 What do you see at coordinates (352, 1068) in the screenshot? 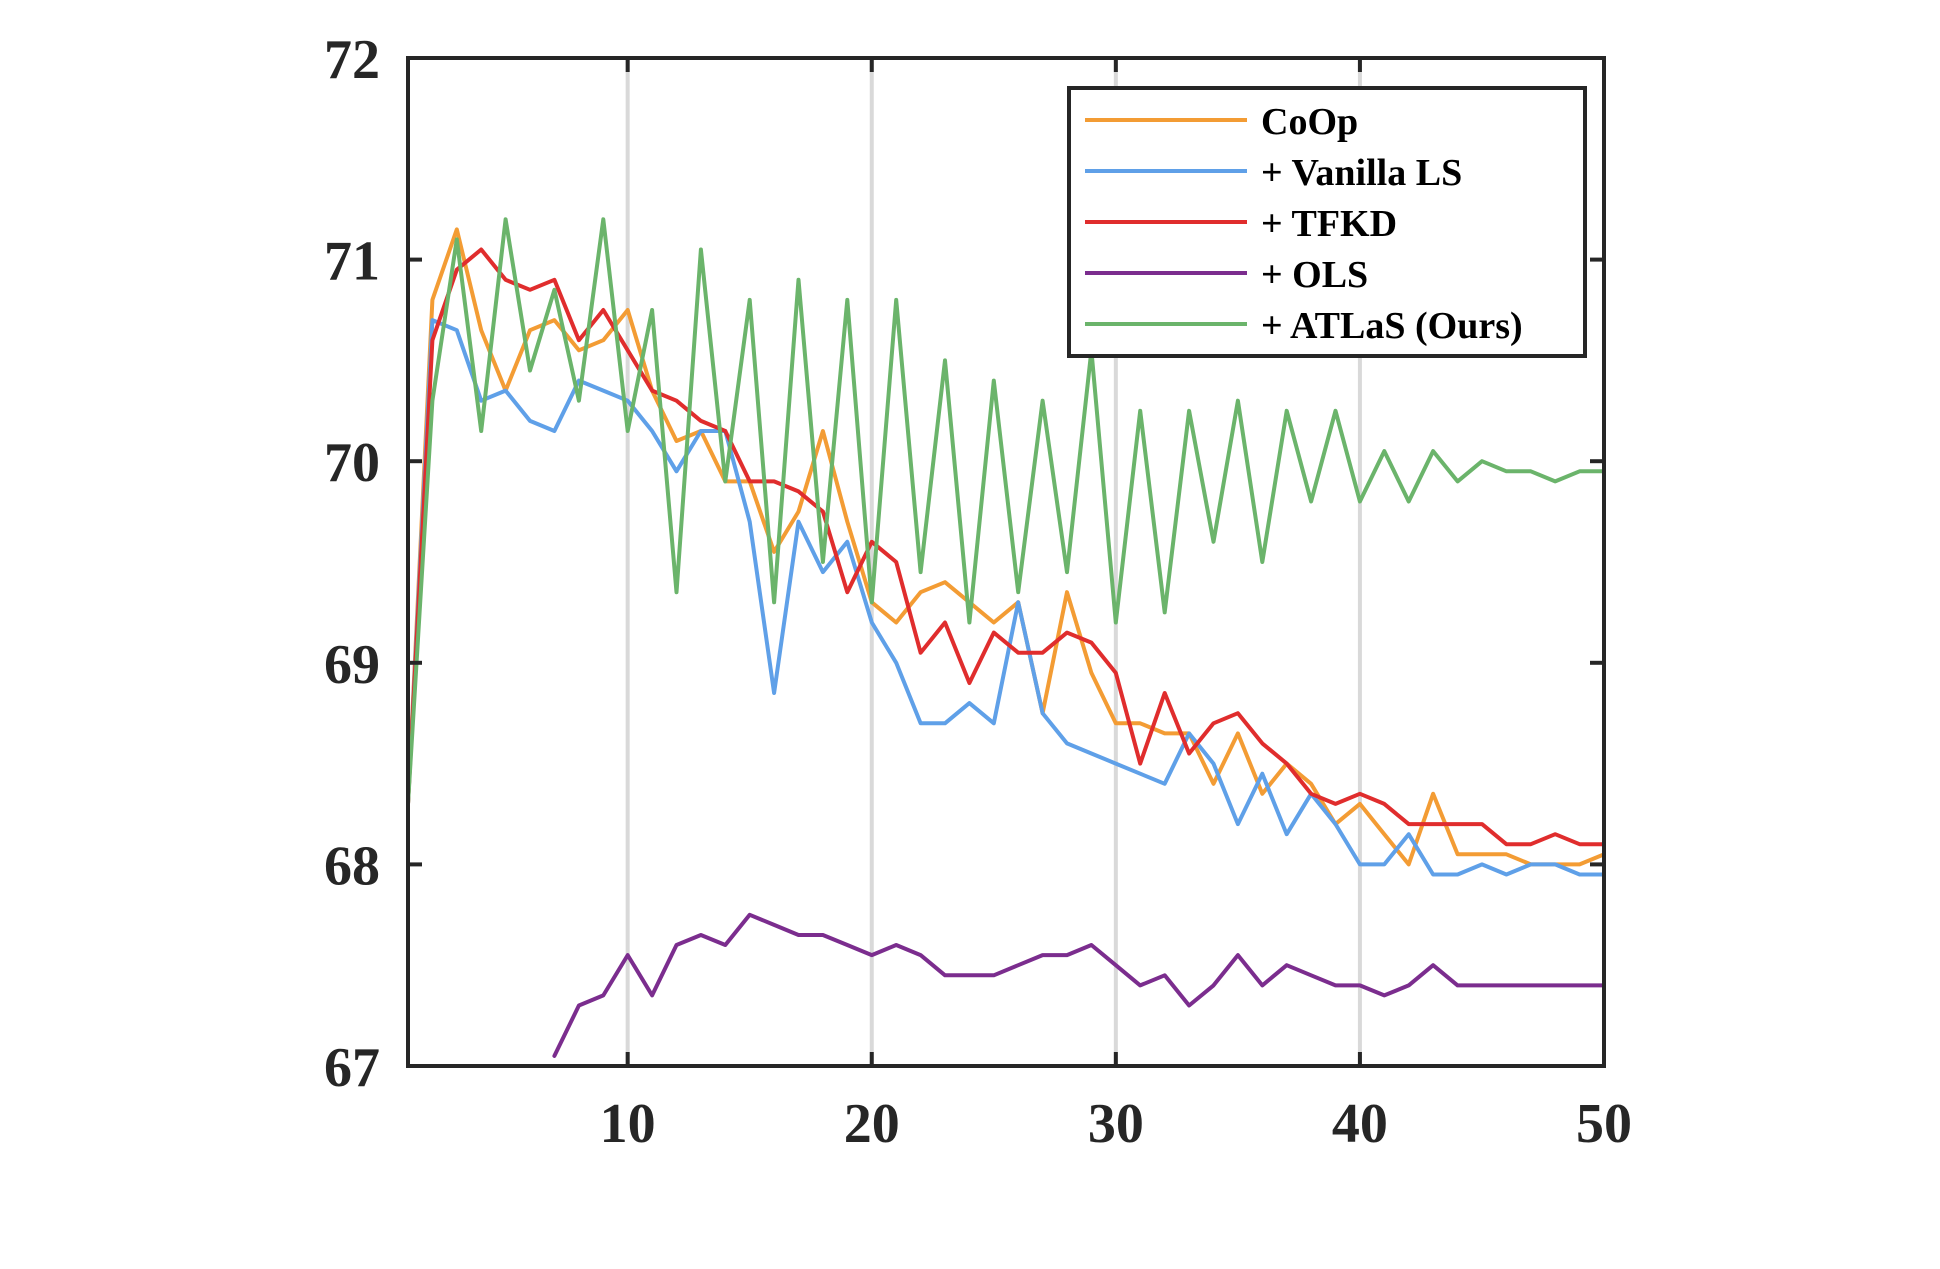
I see `y-tick-label-67: 67` at bounding box center [352, 1068].